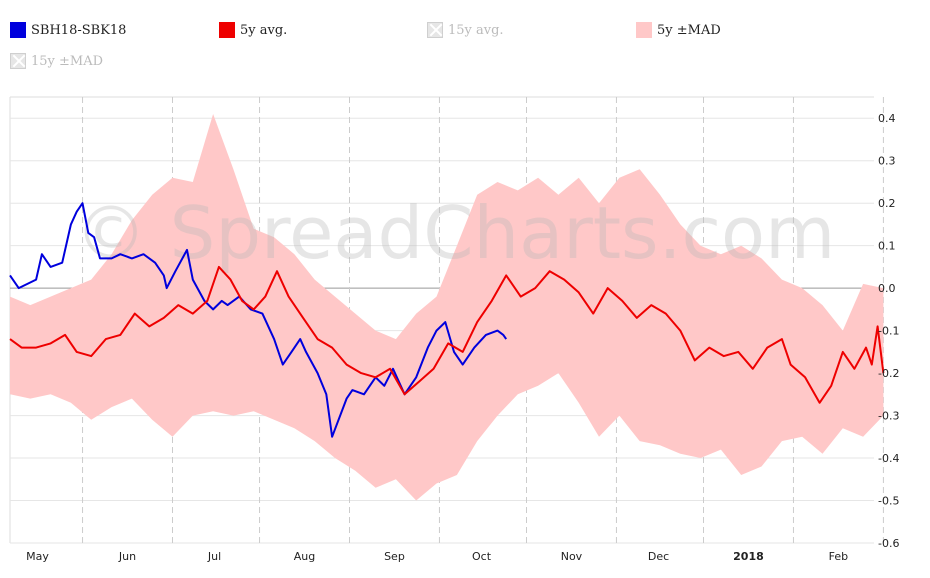  Describe the element at coordinates (572, 556) in the screenshot. I see `x-tick-label: Nov` at that location.